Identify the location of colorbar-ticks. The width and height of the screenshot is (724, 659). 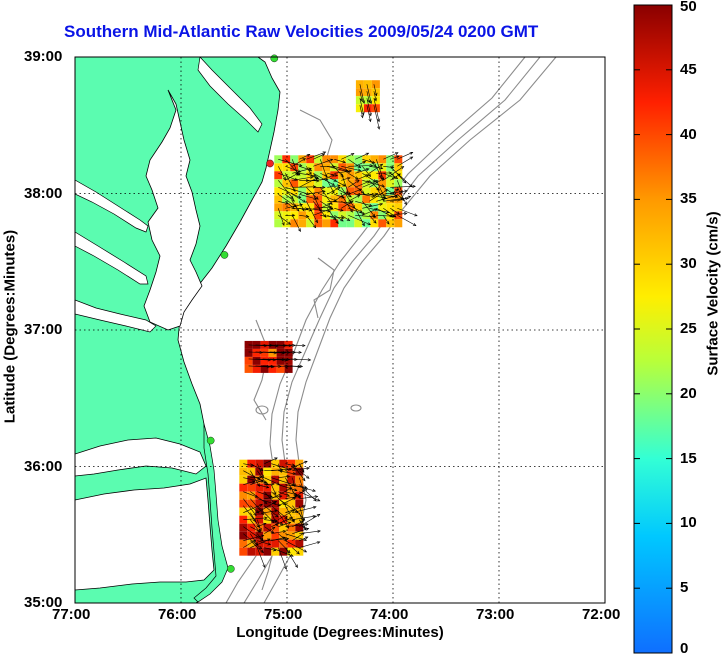
(653, 329).